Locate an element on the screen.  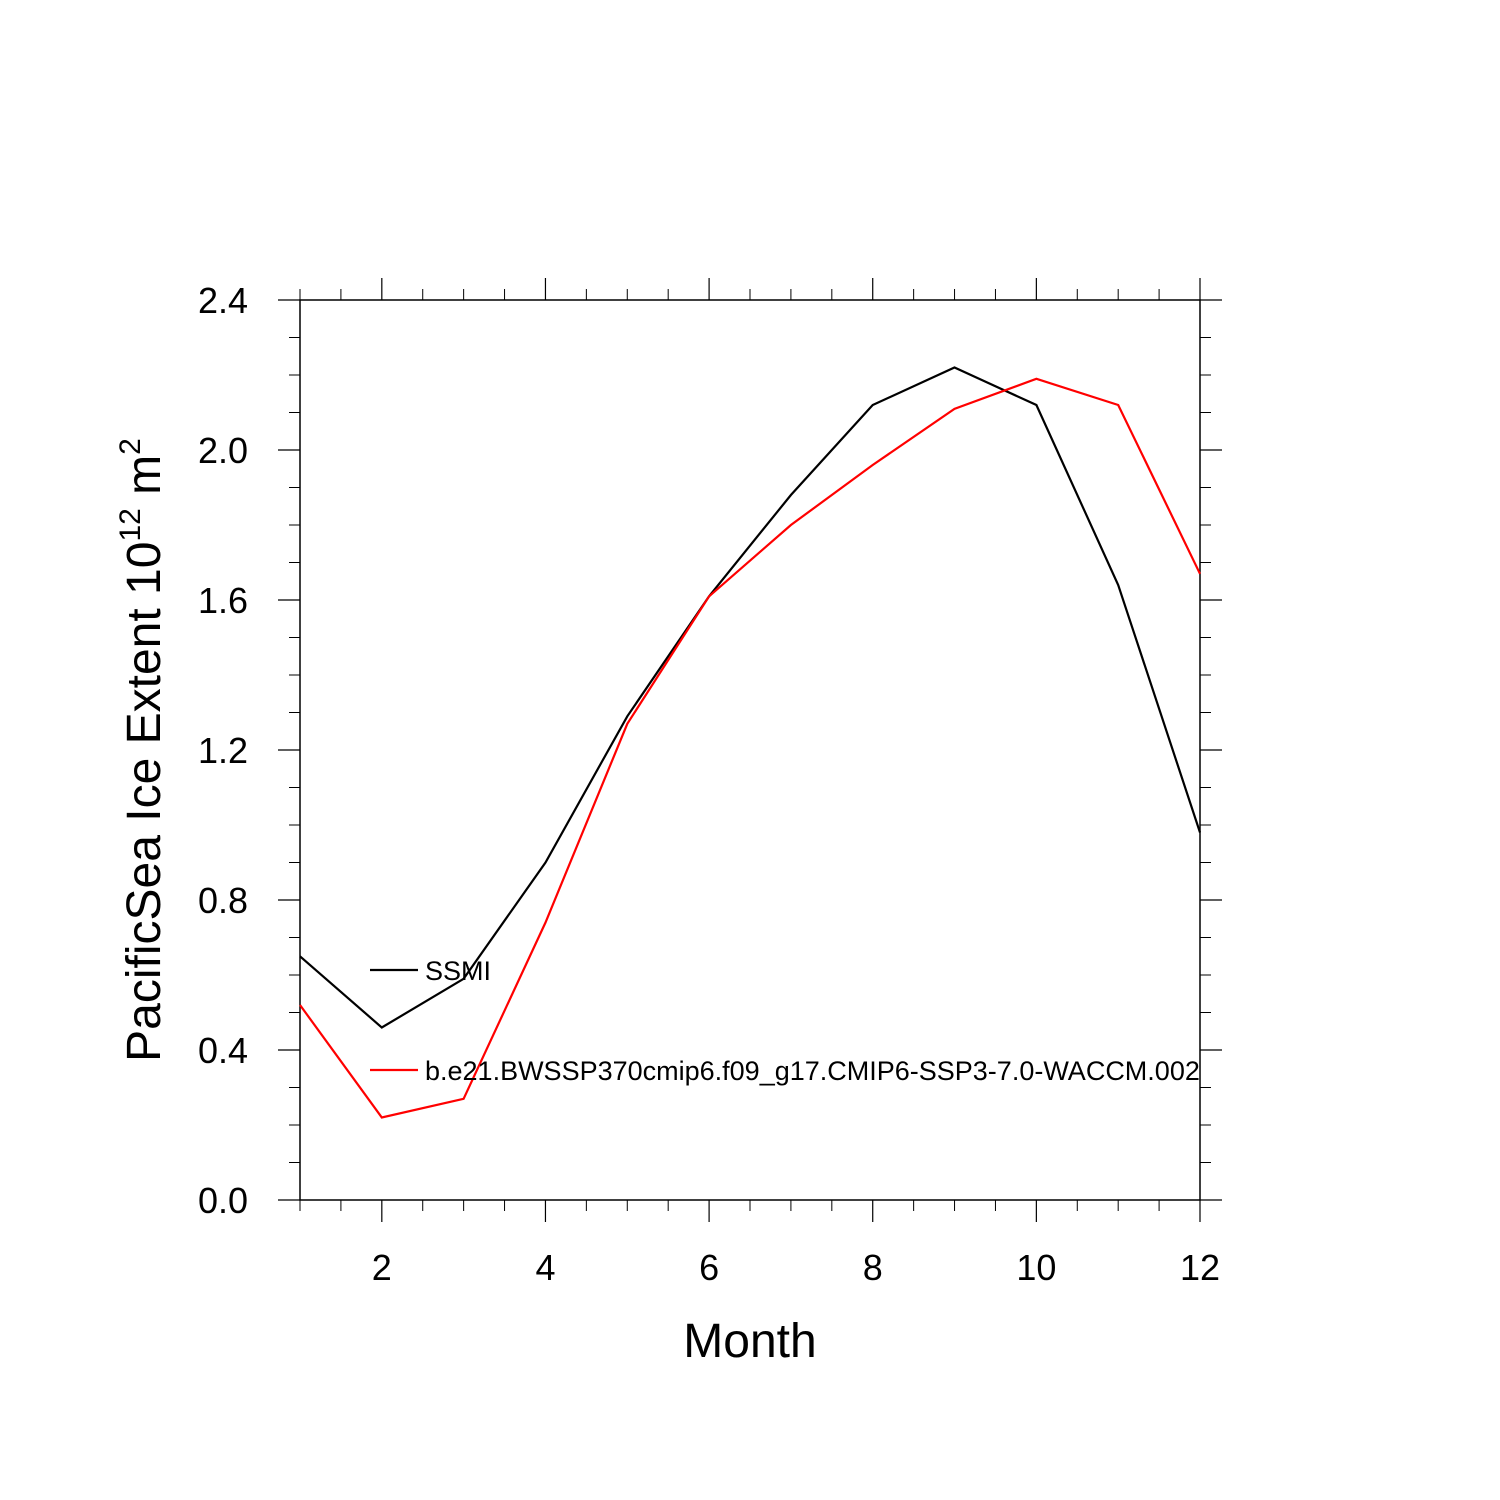
x-tick-label: 12 is located at coordinates (1200, 1267).